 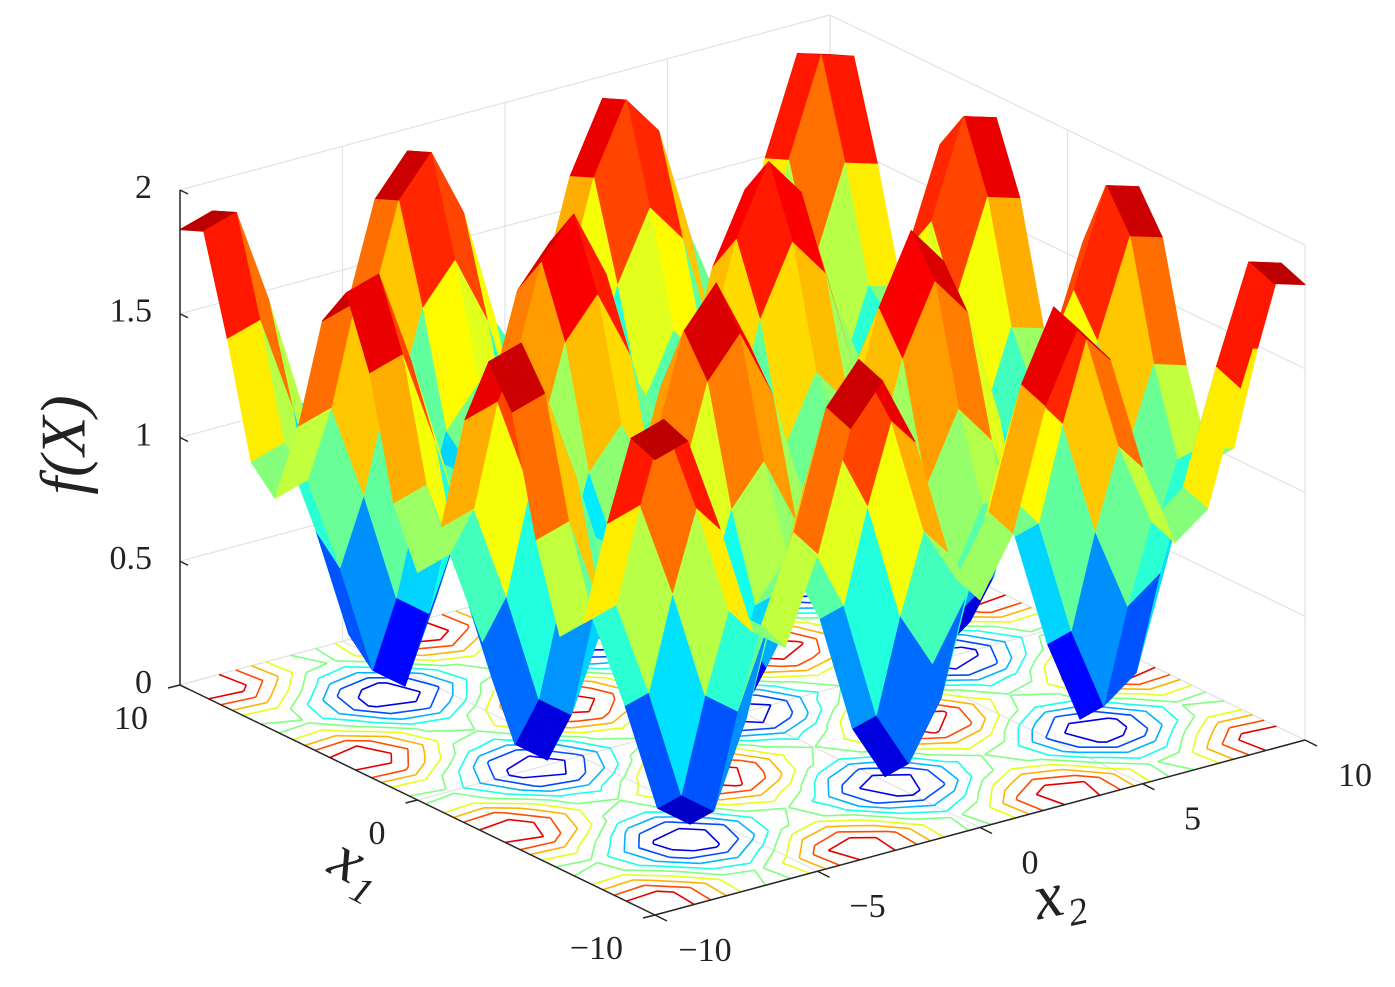 What do you see at coordinates (649, 916) in the screenshot?
I see `x1-tick` at bounding box center [649, 916].